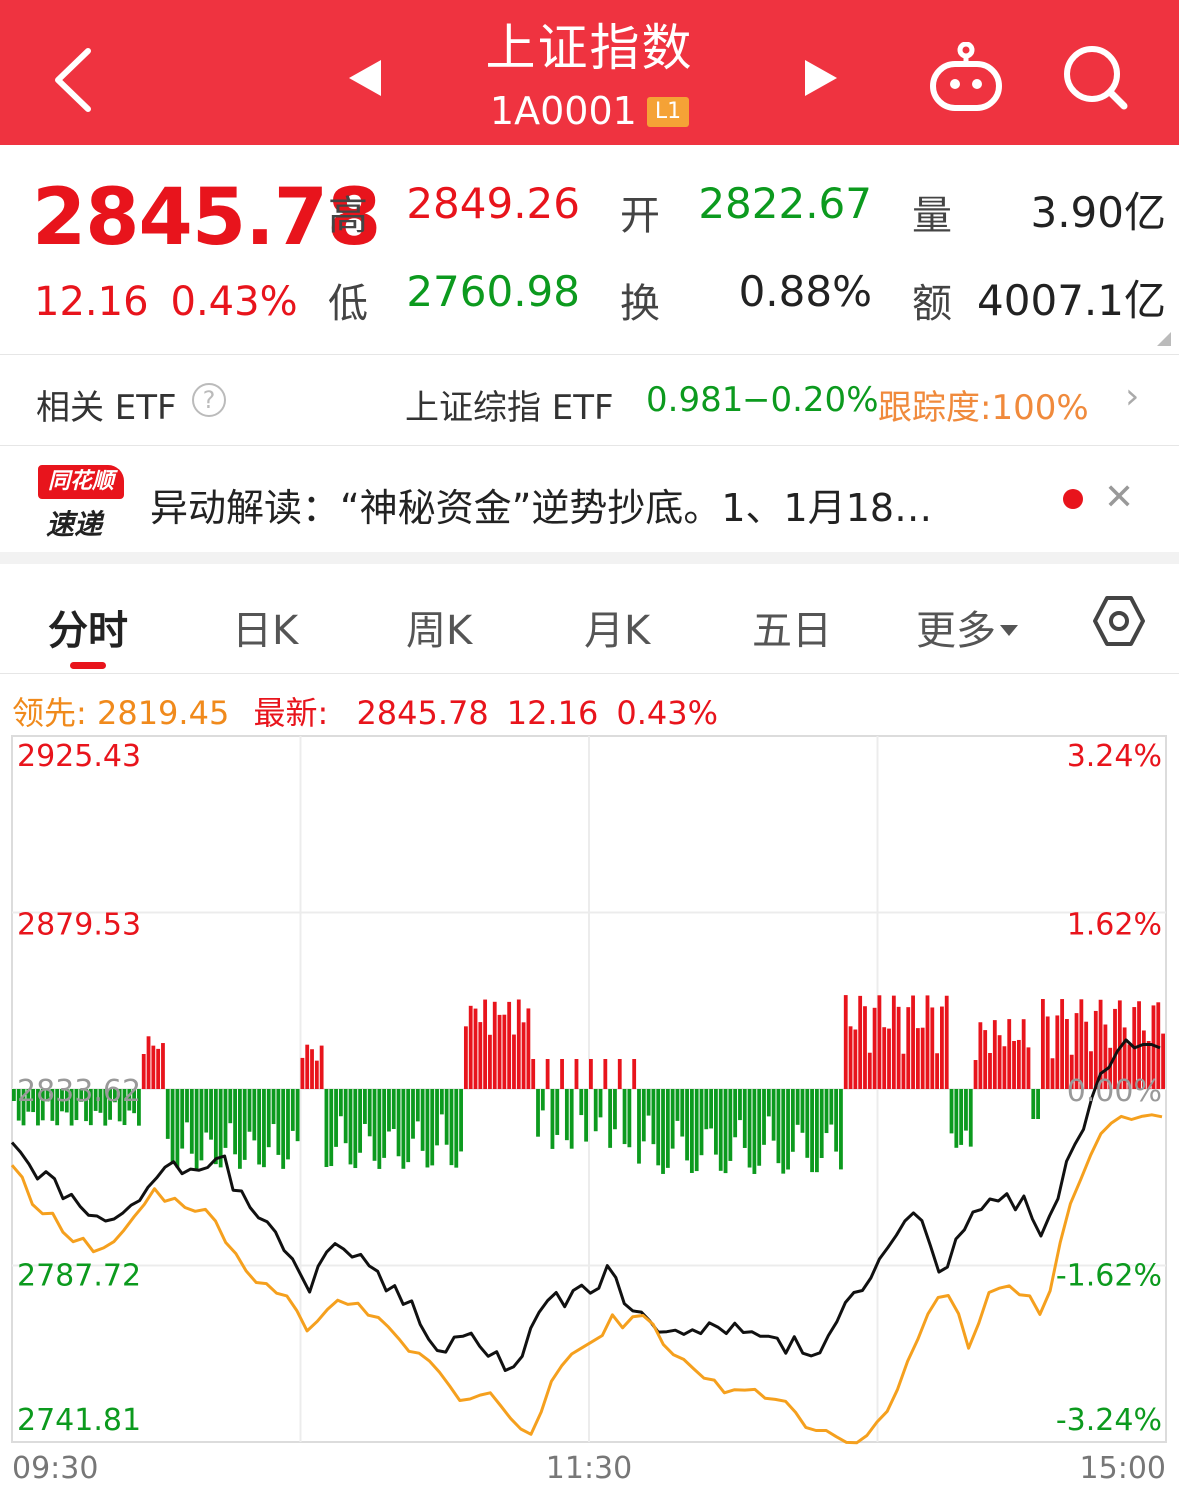 The image size is (1179, 1497). I want to click on tab-daily-k: 日K, so click(265, 631).